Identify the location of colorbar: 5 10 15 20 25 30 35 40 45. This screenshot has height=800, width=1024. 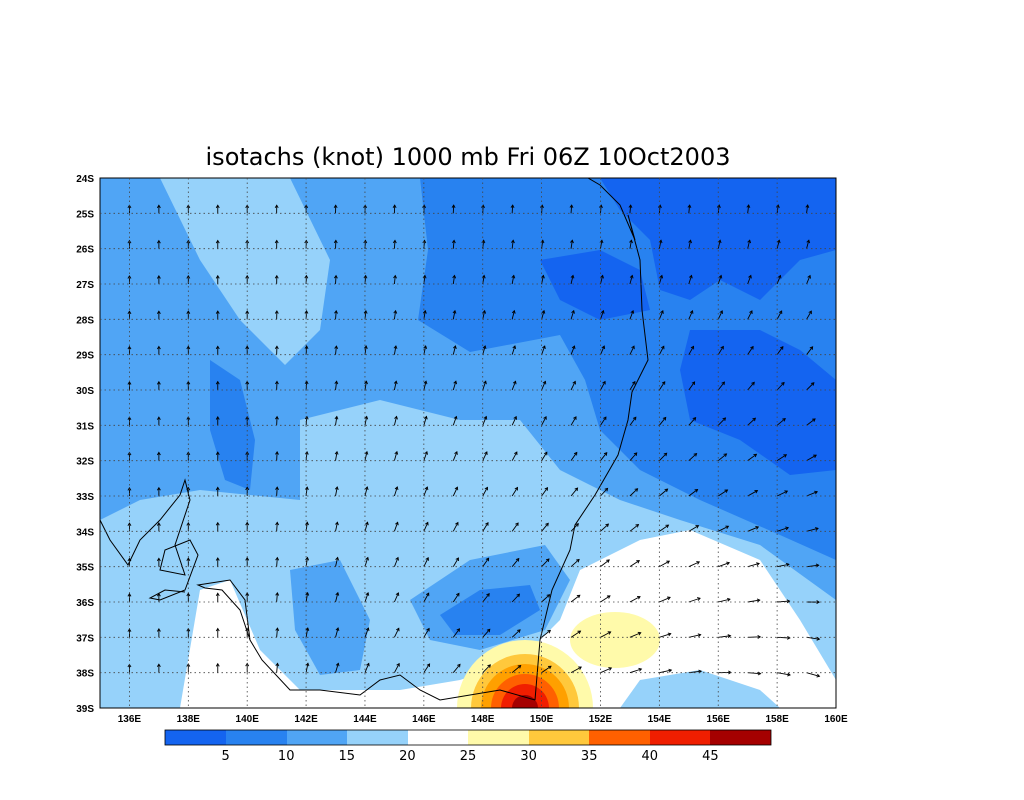
(468, 746).